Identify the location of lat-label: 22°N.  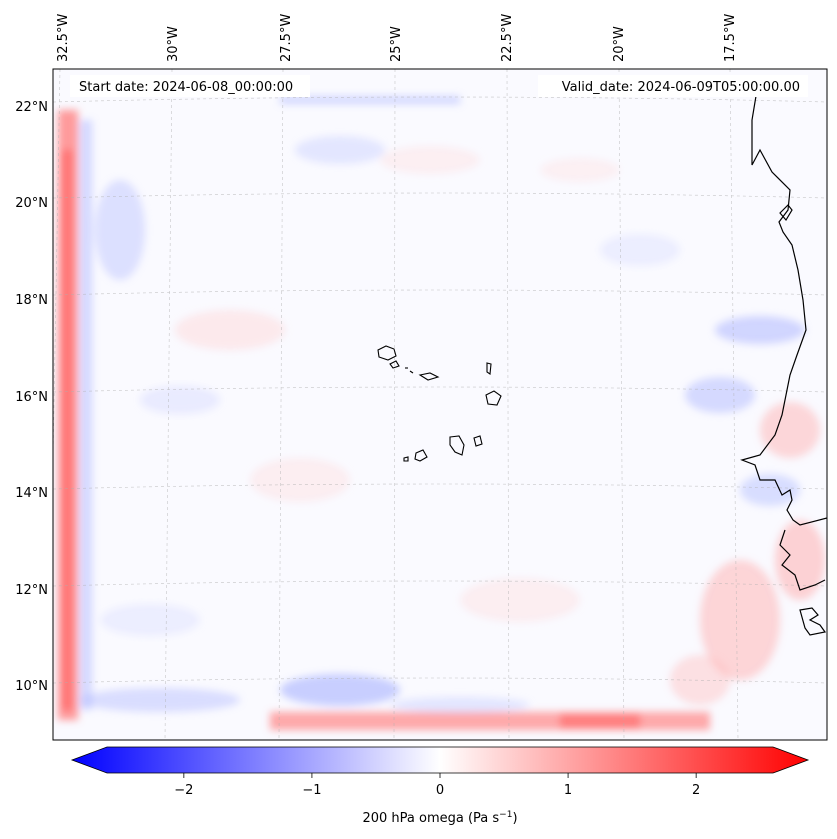
(31, 107).